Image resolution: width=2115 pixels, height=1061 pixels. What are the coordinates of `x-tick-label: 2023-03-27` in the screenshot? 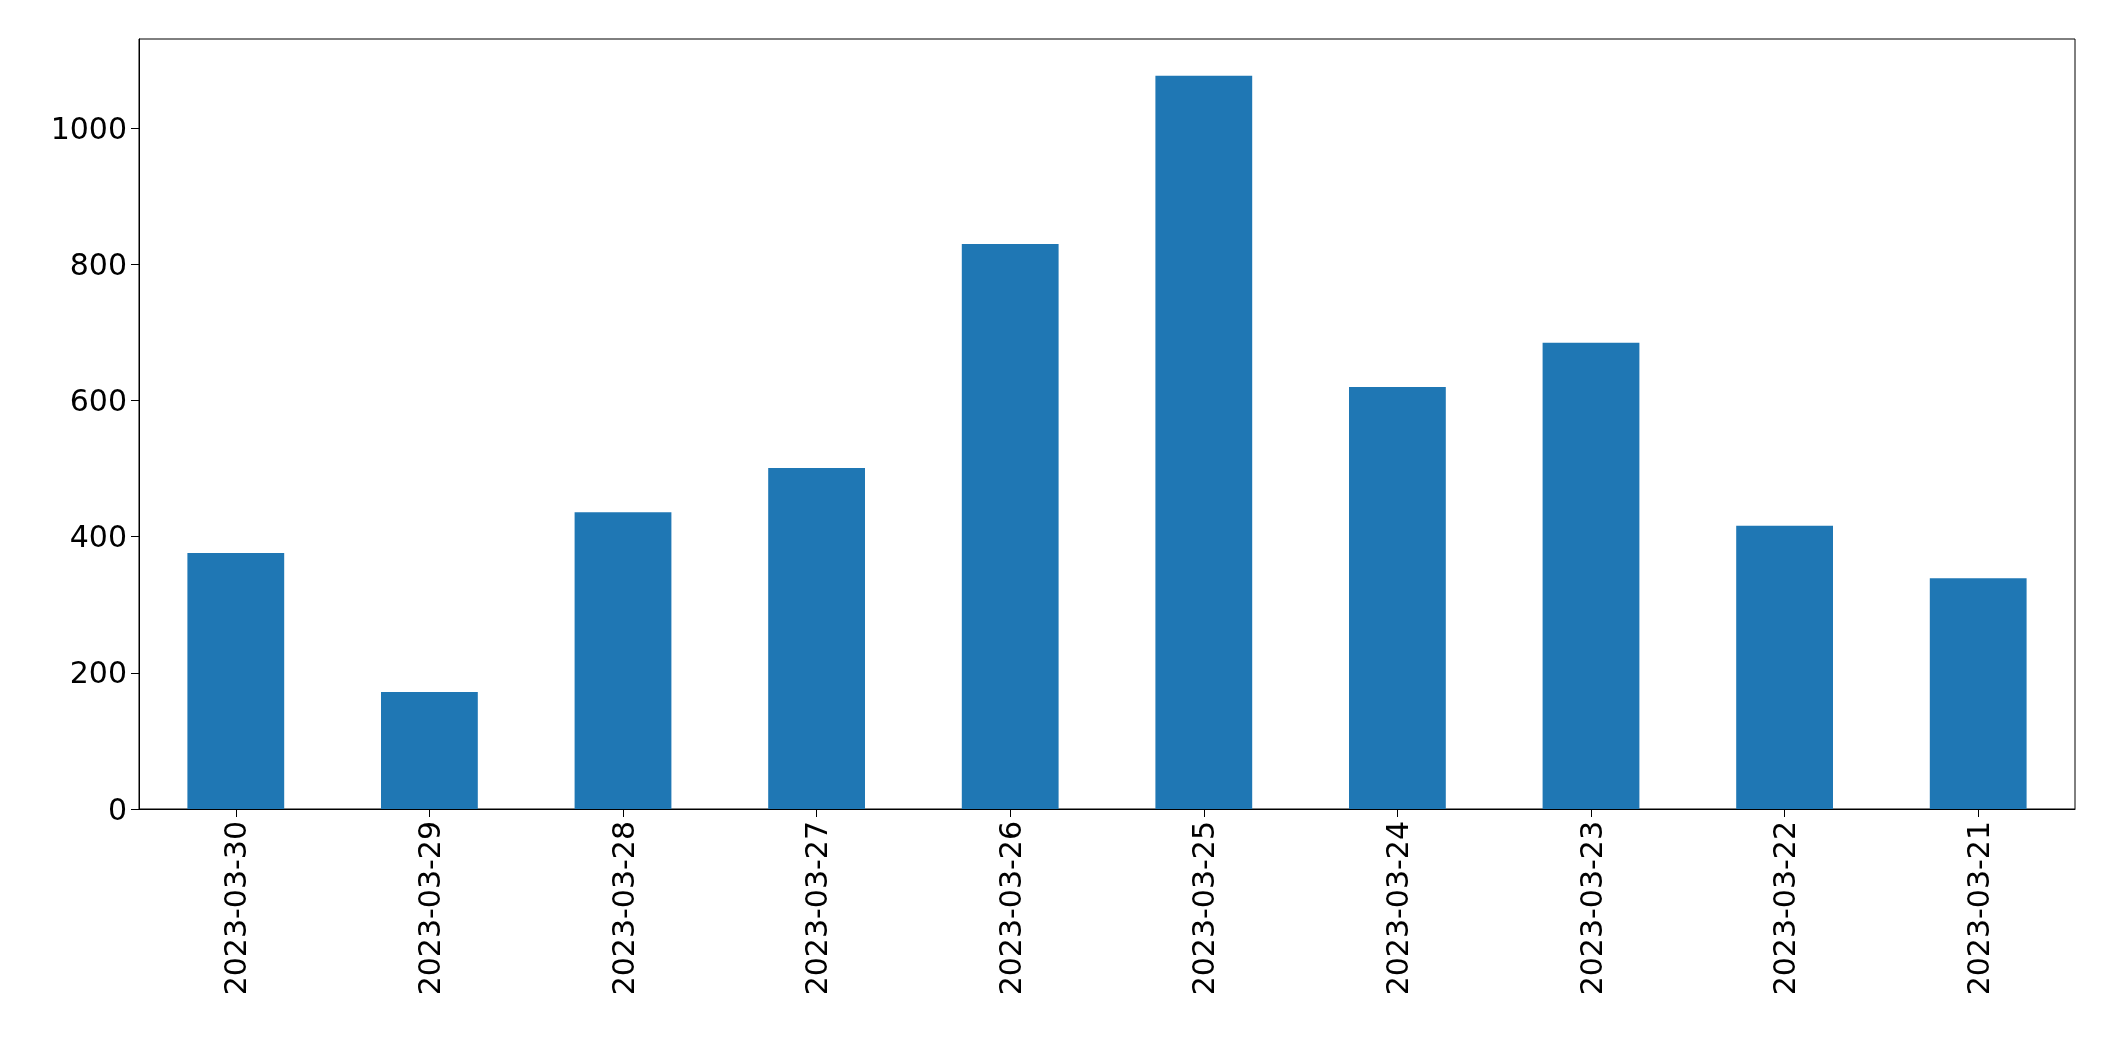 It's located at (817, 908).